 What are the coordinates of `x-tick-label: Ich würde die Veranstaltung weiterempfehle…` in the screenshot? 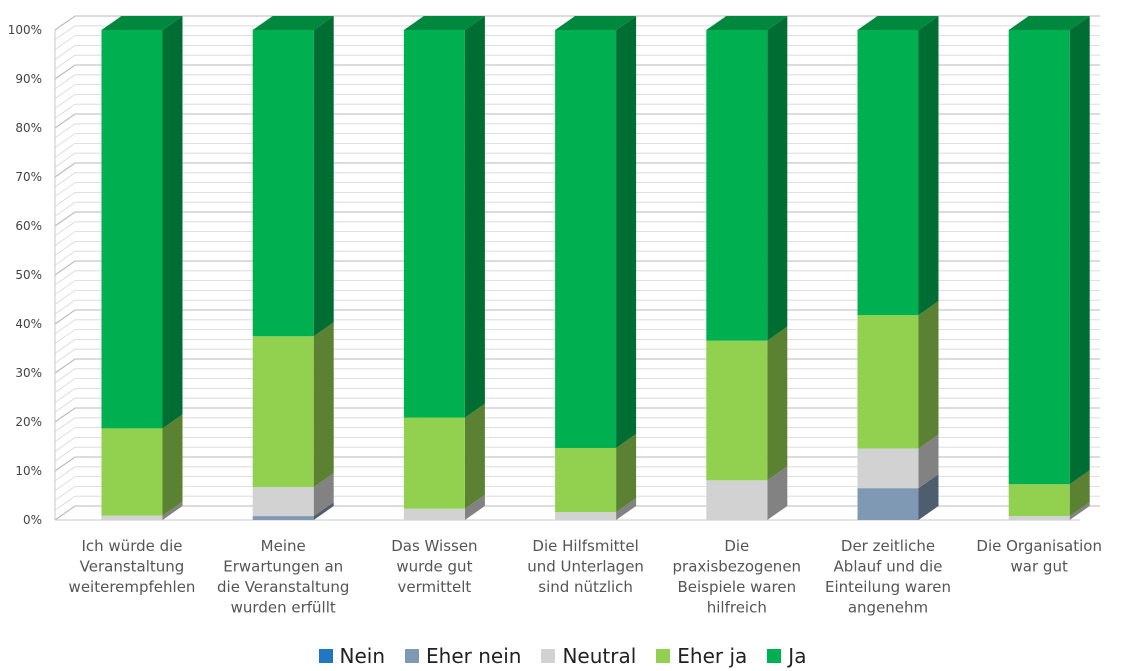 It's located at (132, 566).